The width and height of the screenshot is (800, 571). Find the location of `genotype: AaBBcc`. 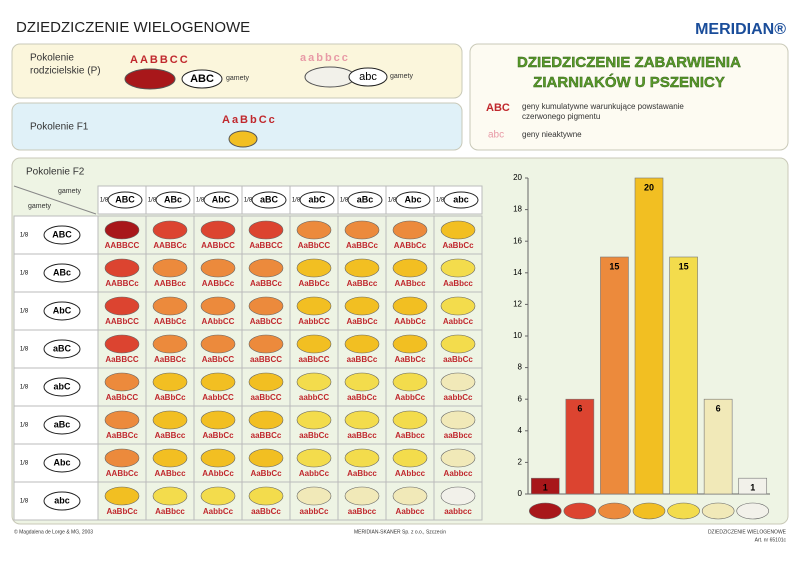

genotype: AaBBcc is located at coordinates (362, 283).